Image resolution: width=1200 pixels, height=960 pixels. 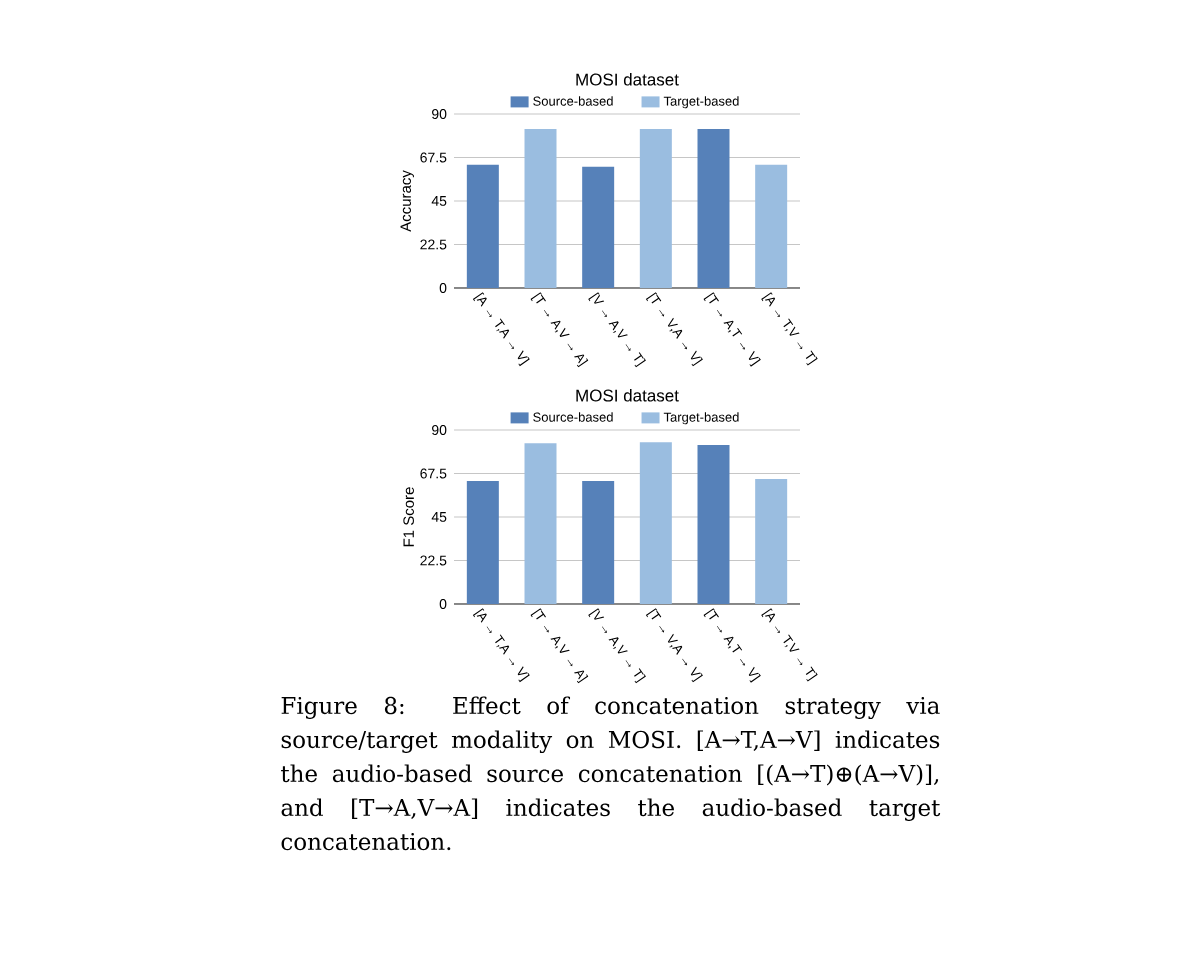 I want to click on caption: Figure 8: Effect of concatenation strategy via source/target modality on MOSI. [A→T,A→V] indicates the audio-based source concatenation [(A→T)⊕(A→V)], and [T→A,V→A] indicates the audio-based target concatenation., so click(x=611, y=773).